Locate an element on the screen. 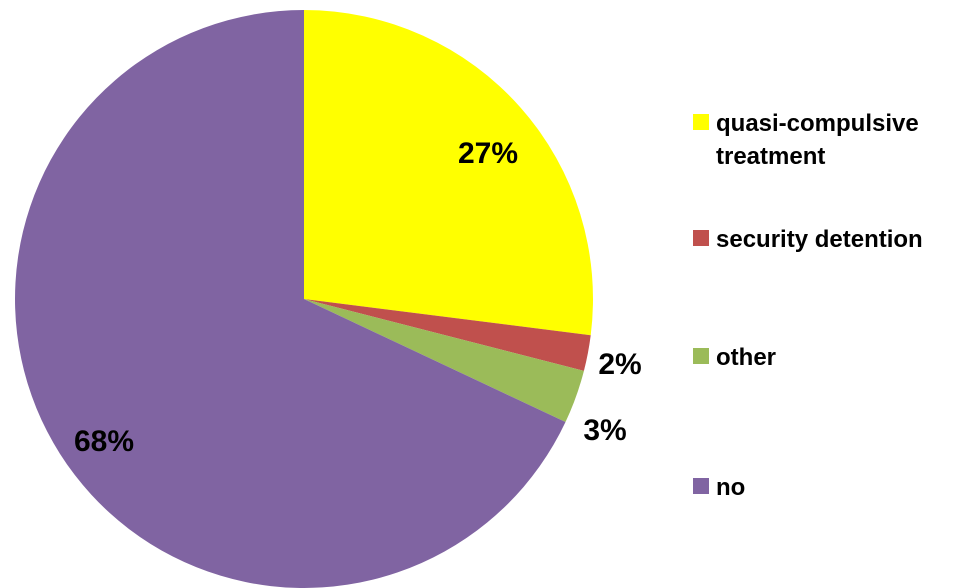  legend-swatch-no is located at coordinates (701, 486).